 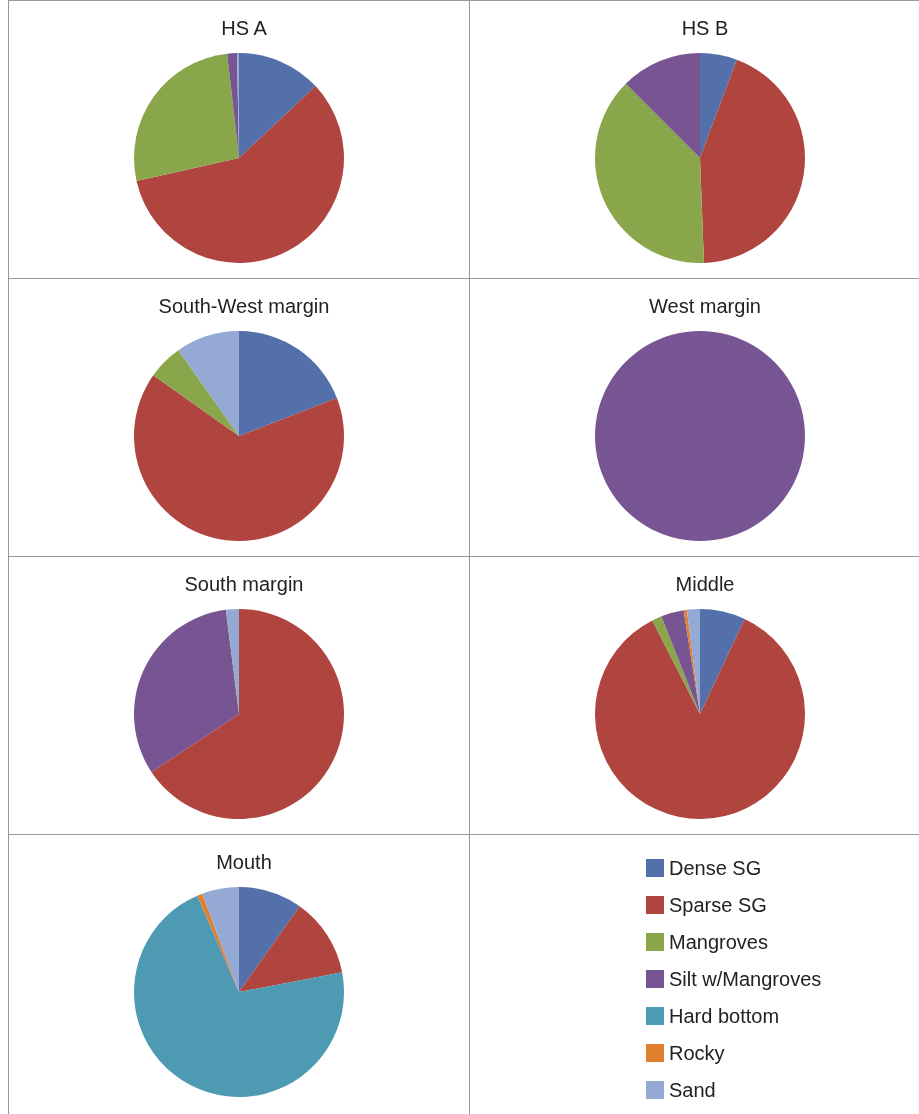 I want to click on legend-label: Rocky, so click(x=697, y=1053).